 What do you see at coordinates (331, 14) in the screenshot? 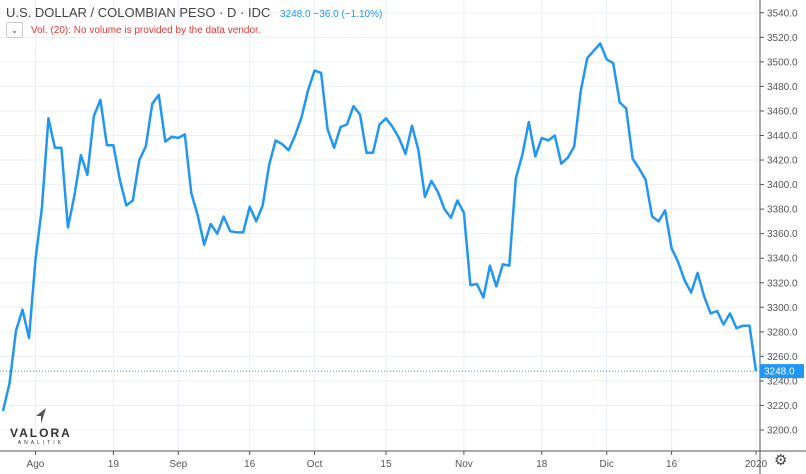
I see `price-quote: 3248.0 −36.0 (−1.10%)` at bounding box center [331, 14].